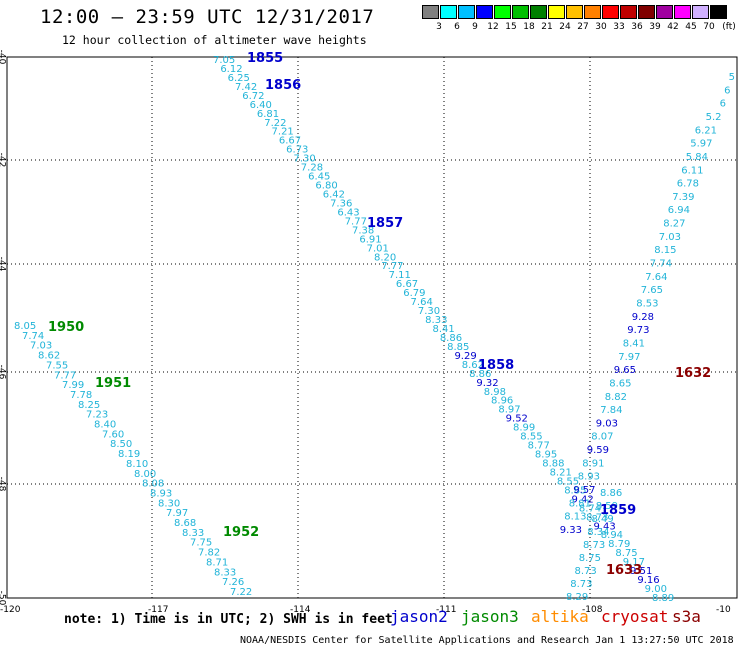 This screenshot has height=650, width=740. What do you see at coordinates (57, 365) in the screenshot?
I see `wave-height-value: 7.55` at bounding box center [57, 365].